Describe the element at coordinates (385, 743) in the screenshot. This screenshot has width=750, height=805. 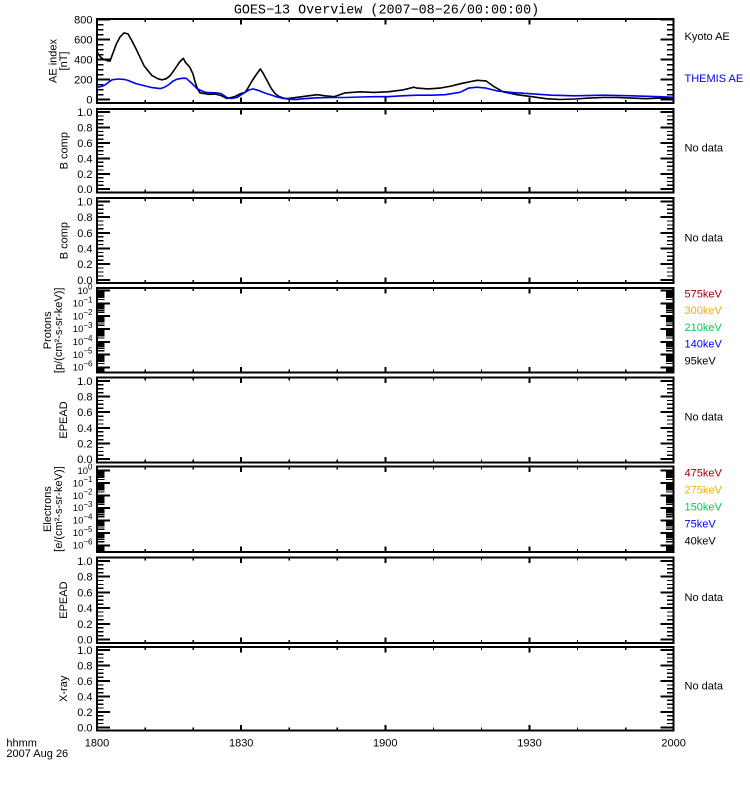
I see `svg-text: 1900` at that location.